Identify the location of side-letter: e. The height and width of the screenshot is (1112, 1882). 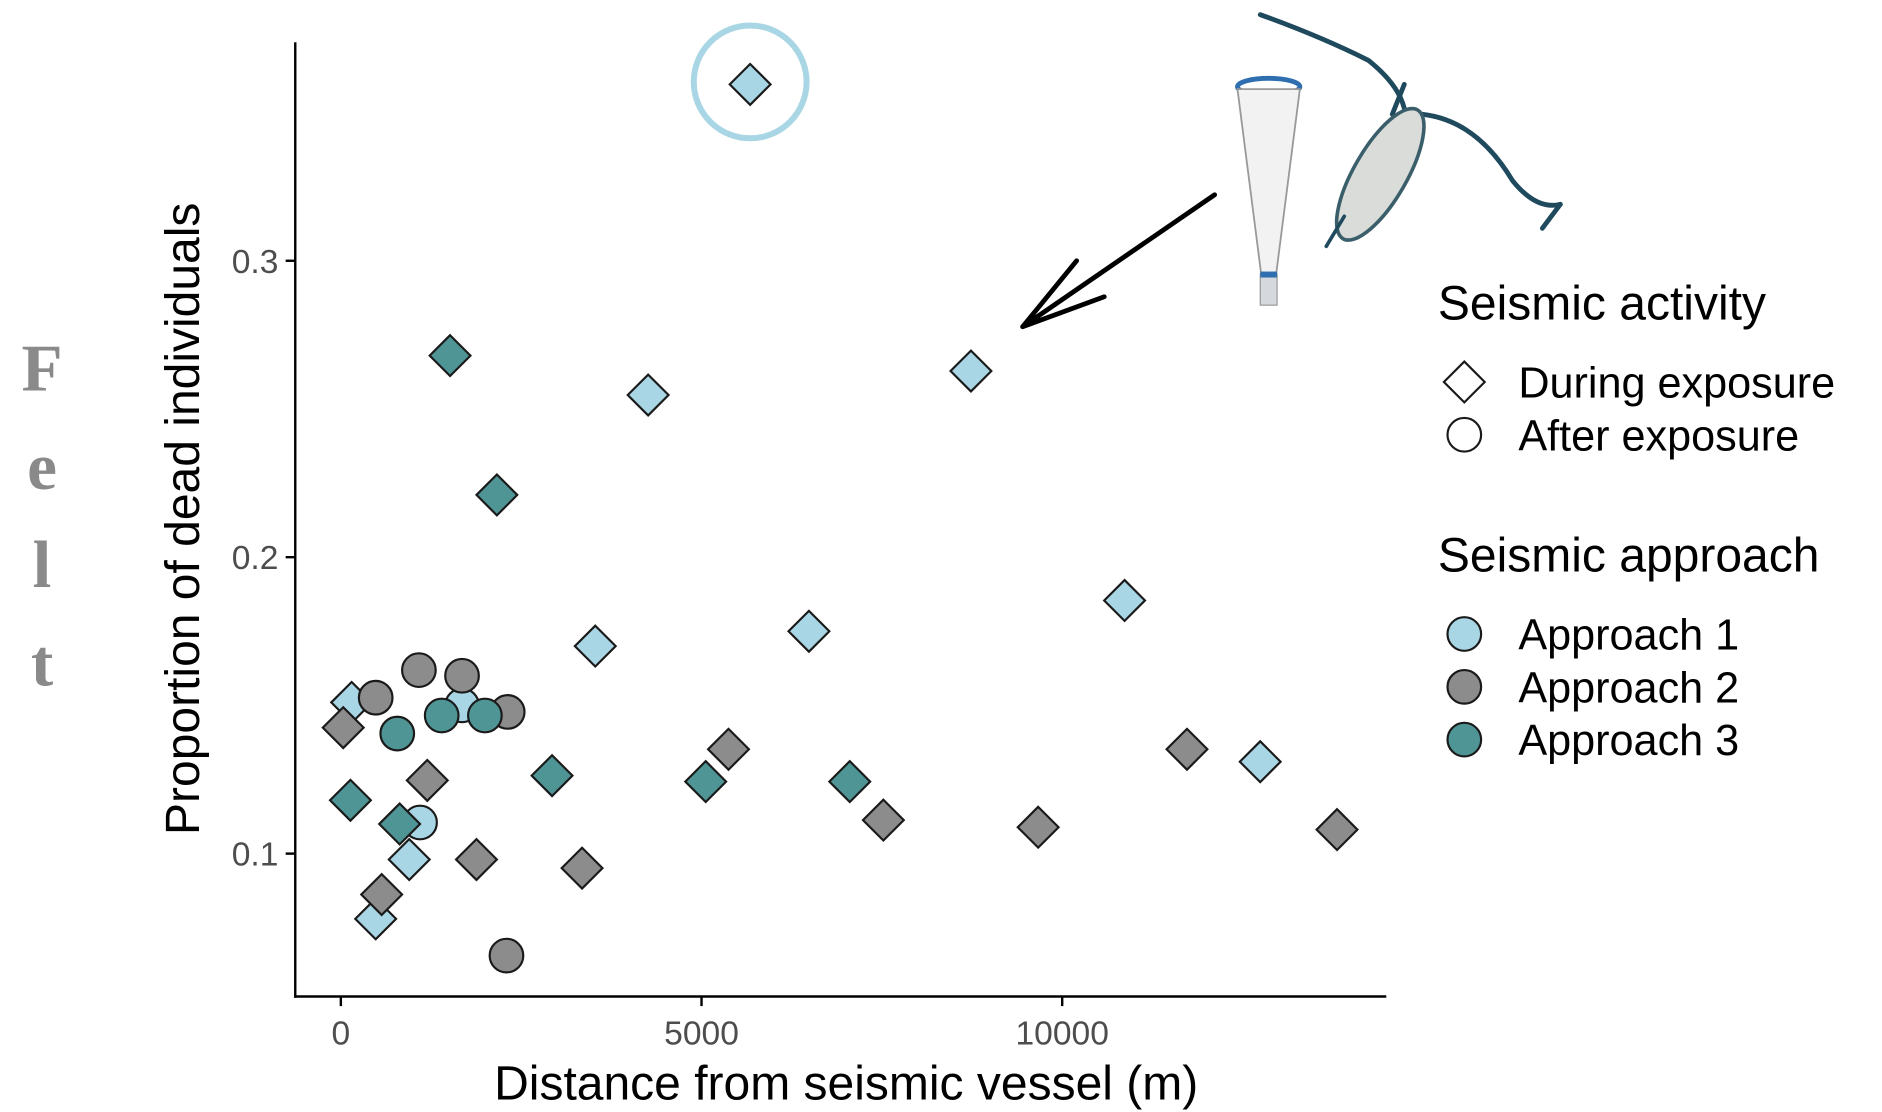
(42, 466).